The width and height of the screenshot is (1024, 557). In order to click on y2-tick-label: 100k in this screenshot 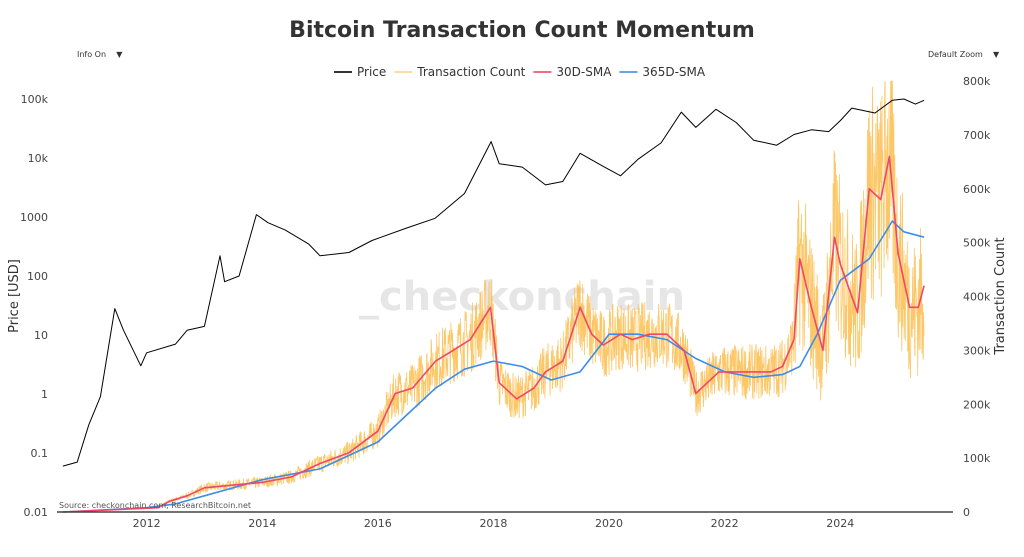, I will do `click(977, 458)`.